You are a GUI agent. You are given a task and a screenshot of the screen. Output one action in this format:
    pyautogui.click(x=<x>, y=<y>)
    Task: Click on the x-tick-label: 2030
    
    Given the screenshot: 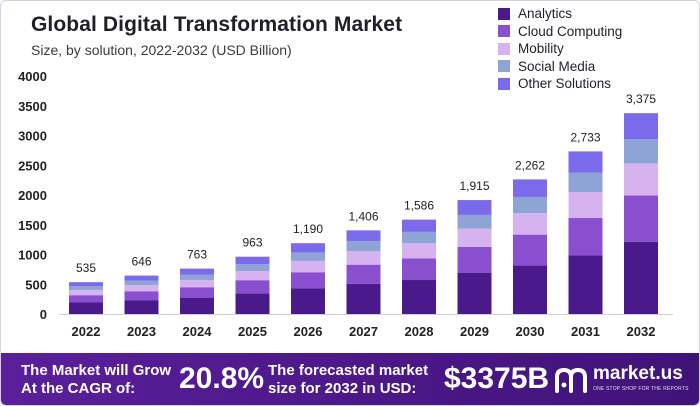 What is the action you would take?
    pyautogui.click(x=530, y=331)
    